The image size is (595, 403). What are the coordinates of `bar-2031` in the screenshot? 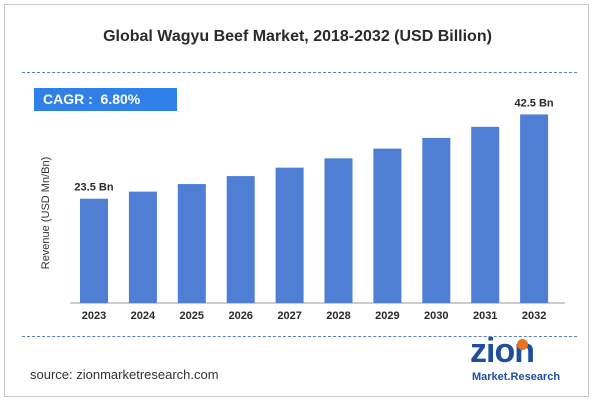 It's located at (485, 214).